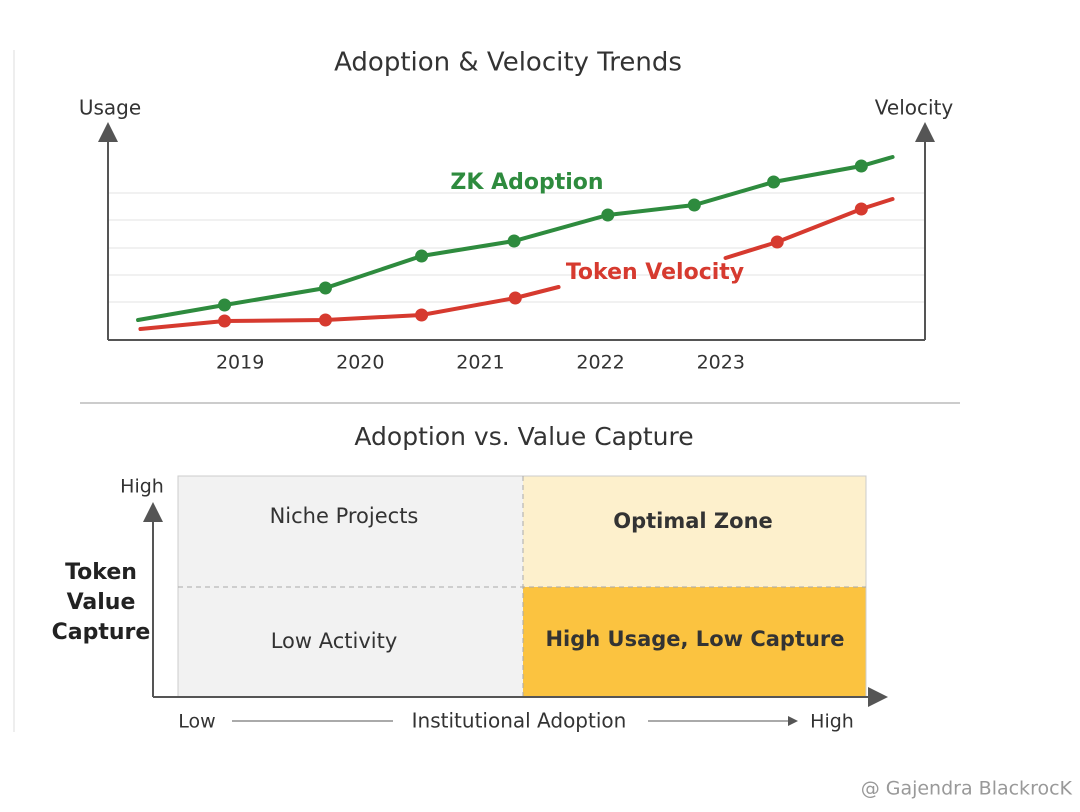 Image resolution: width=1080 pixels, height=812 pixels. What do you see at coordinates (360, 363) in the screenshot?
I see `x-tick-label: 2020` at bounding box center [360, 363].